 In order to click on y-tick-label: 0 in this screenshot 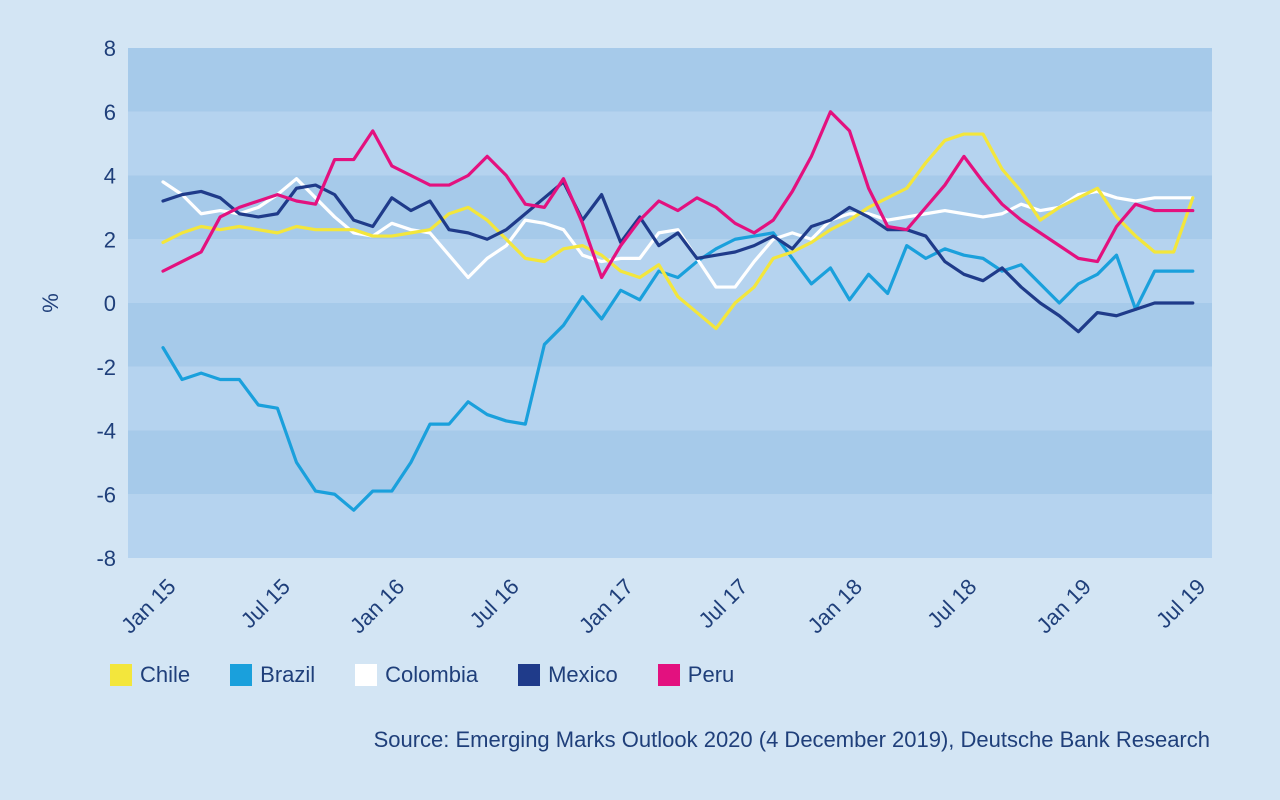, I will do `click(110, 303)`.